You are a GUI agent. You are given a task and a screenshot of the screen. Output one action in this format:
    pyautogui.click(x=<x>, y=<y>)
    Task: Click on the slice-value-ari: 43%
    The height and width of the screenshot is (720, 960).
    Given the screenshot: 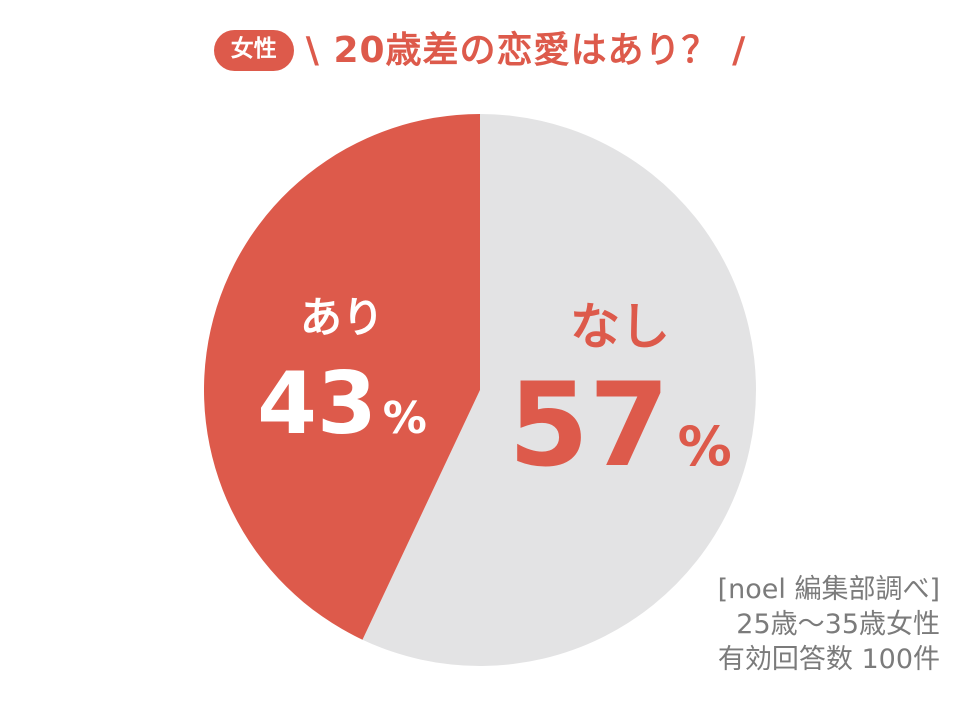 What is the action you would take?
    pyautogui.click(x=342, y=404)
    